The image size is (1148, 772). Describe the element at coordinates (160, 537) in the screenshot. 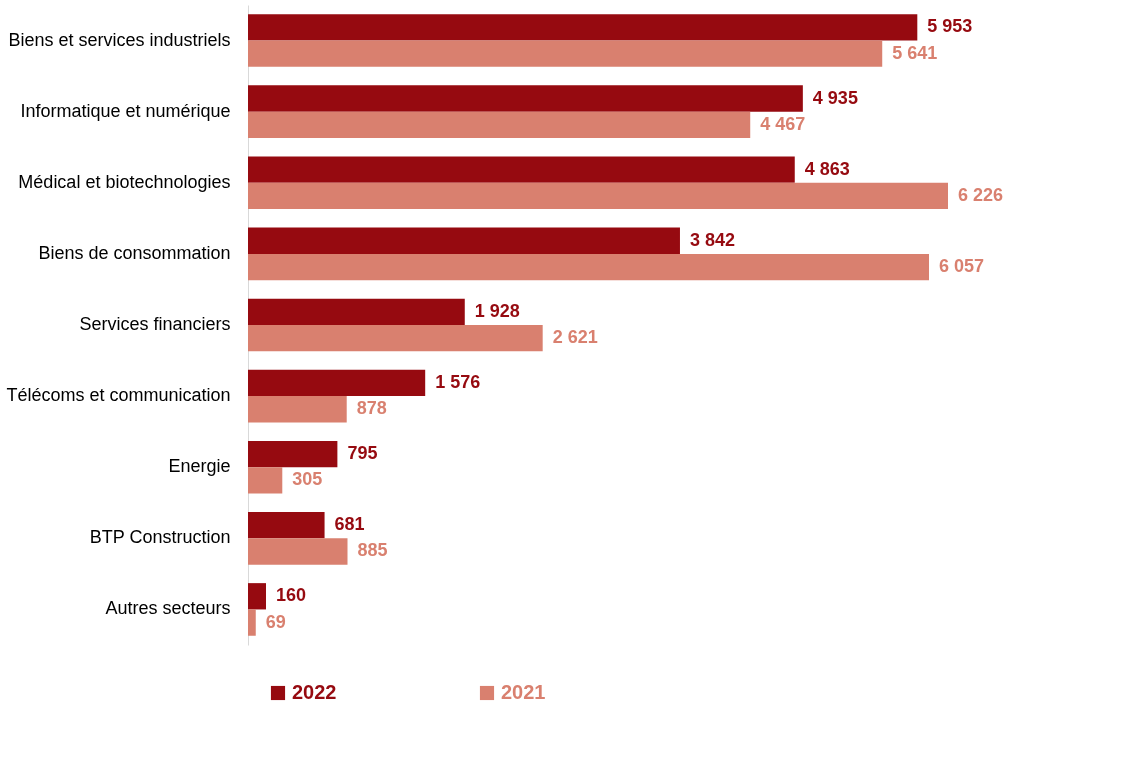

I see `y-tick-label: BTP Construction` at that location.